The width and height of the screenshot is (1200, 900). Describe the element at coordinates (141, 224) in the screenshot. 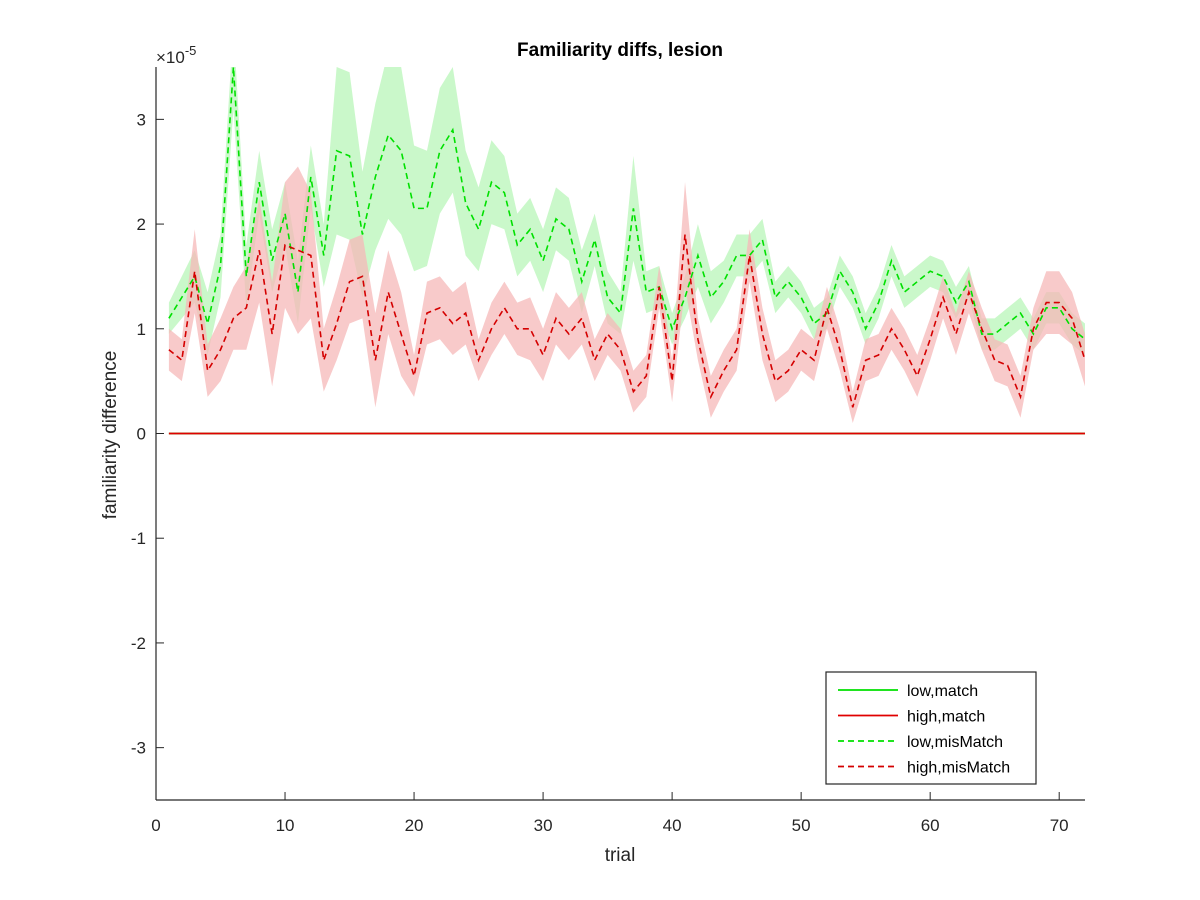

I see `y-tick-label: 2` at that location.